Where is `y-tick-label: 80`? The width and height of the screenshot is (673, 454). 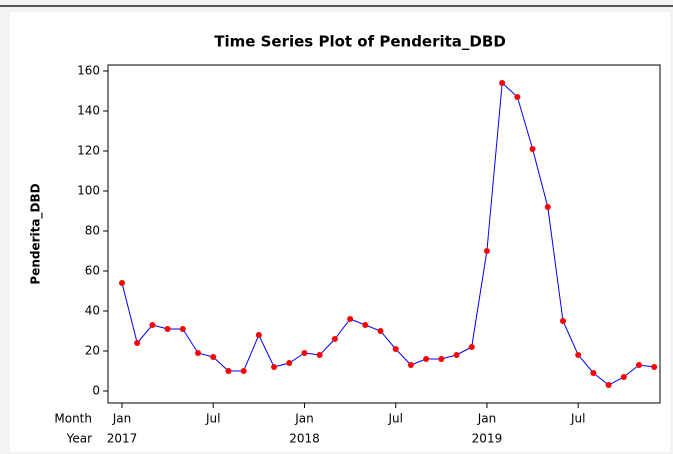 y-tick-label: 80 is located at coordinates (92, 231).